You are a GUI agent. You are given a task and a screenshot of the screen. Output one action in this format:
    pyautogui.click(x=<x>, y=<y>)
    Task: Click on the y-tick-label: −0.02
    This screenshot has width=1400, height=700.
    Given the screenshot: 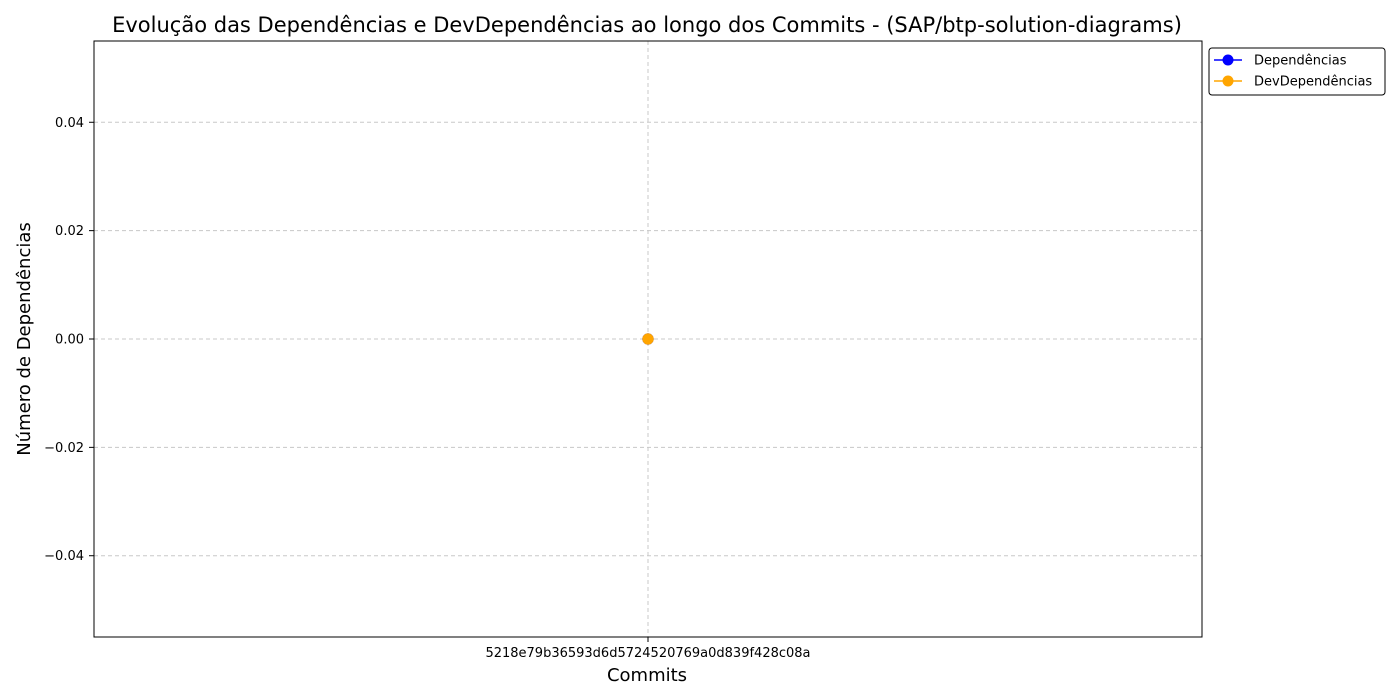 What is the action you would take?
    pyautogui.click(x=64, y=448)
    